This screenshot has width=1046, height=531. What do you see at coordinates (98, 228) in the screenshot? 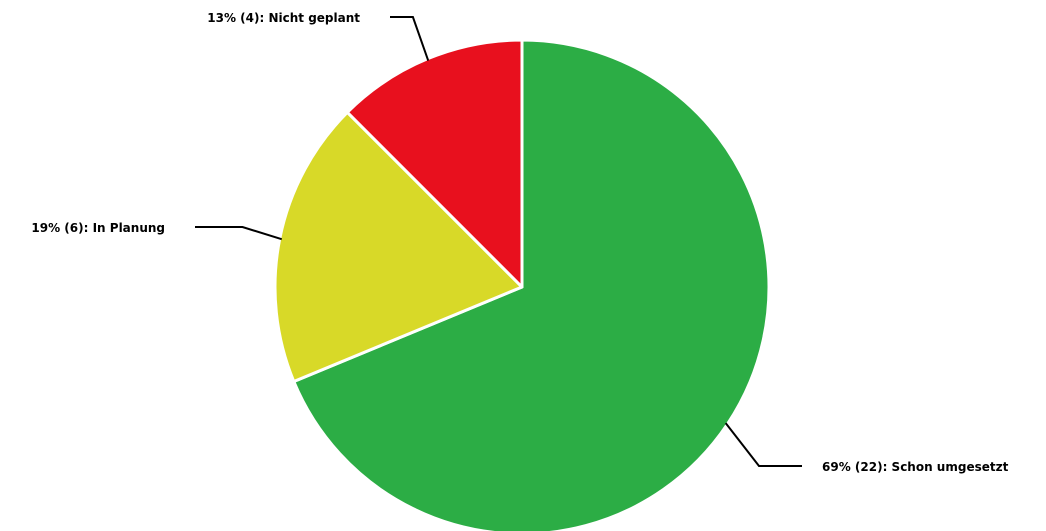
I see `slice-label: 19% (6): In Planung` at bounding box center [98, 228].